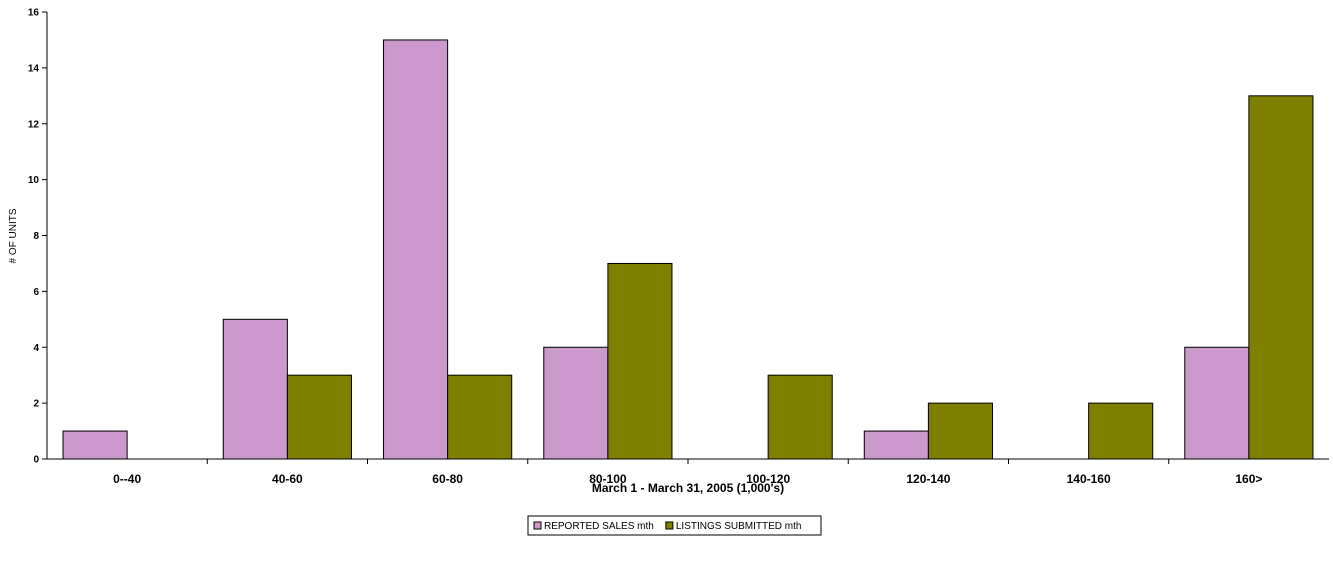 This screenshot has width=1333, height=565. I want to click on x-axis-title: March 1 - March 31, 2005 (1,000's), so click(688, 488).